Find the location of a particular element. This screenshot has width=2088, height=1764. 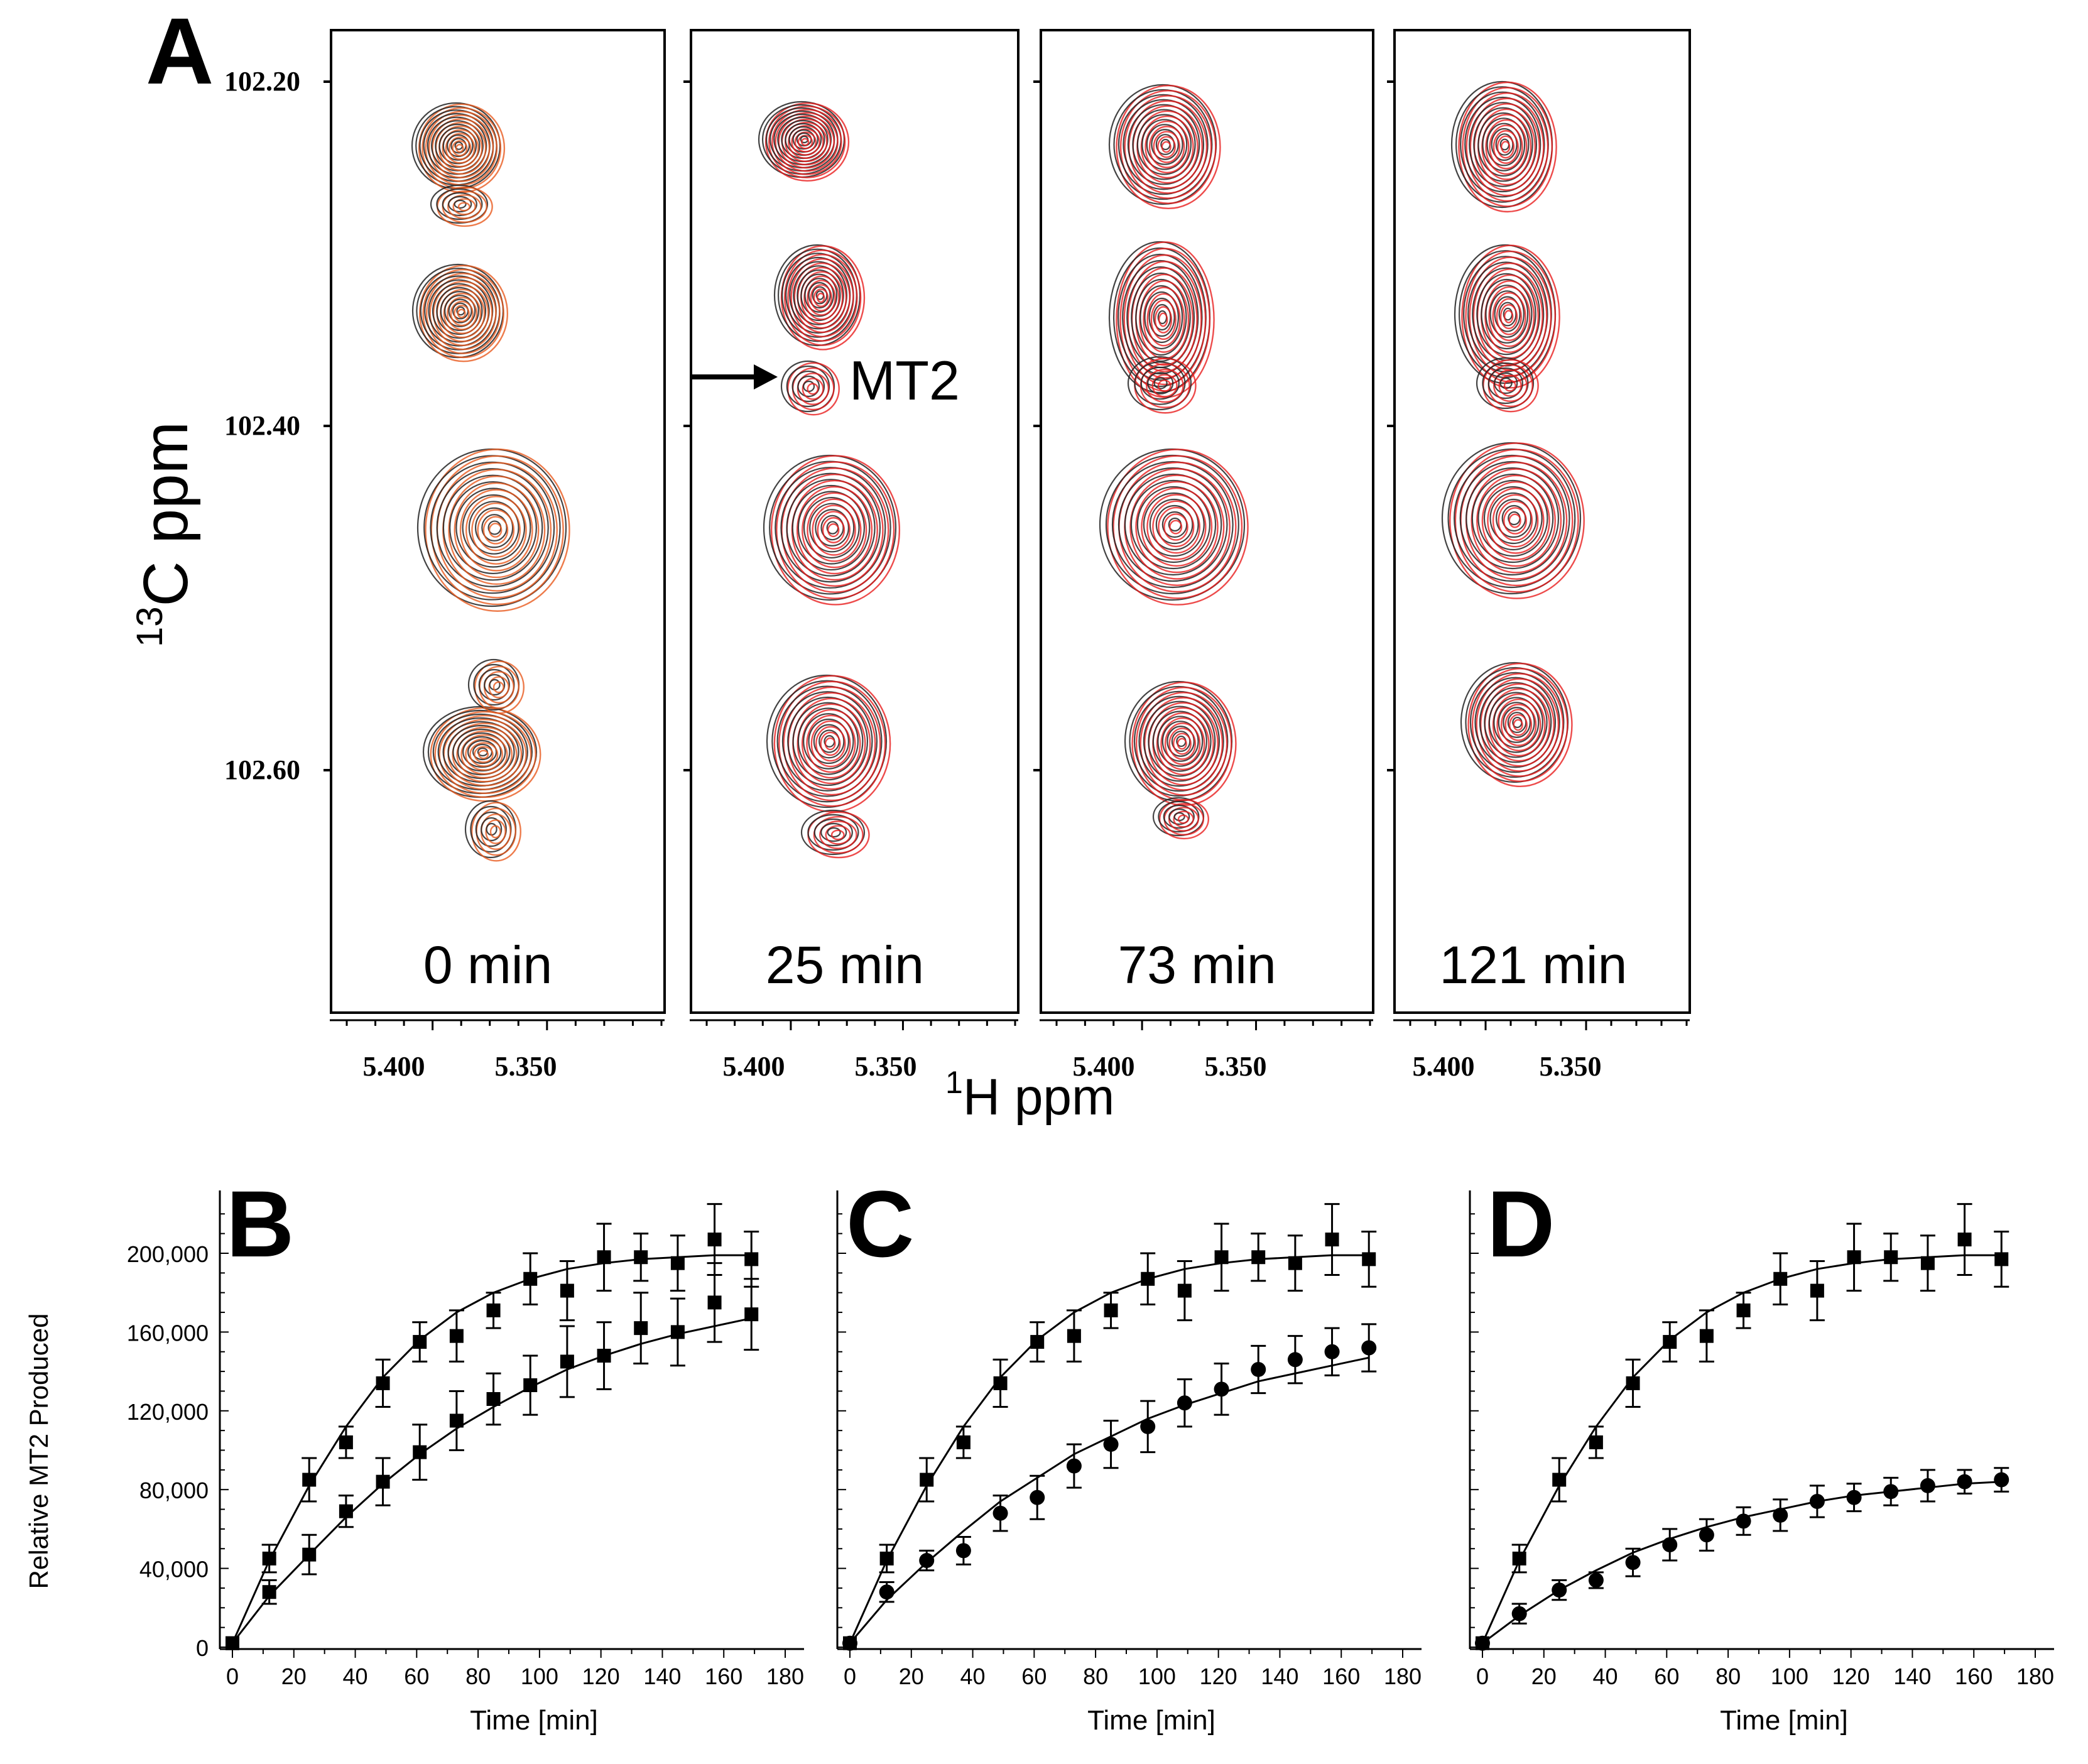

panel-a-ylabel-sup: 13 is located at coordinates (150, 626).